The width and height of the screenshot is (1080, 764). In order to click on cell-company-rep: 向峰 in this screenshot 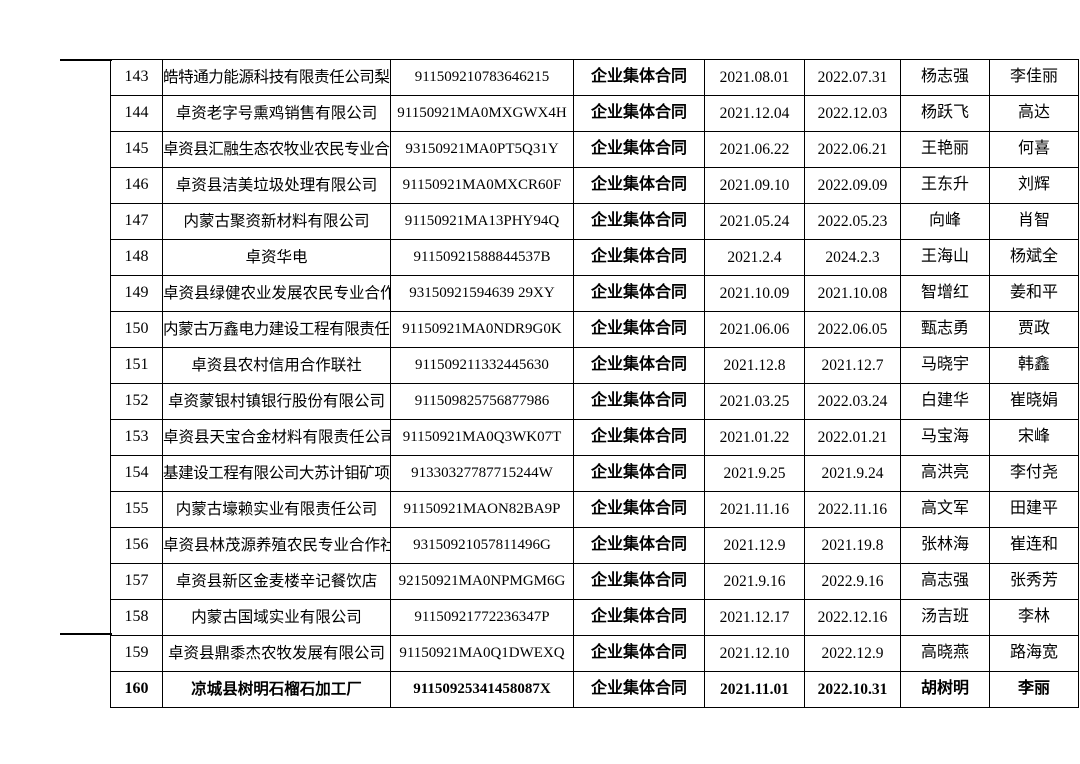, I will do `click(945, 221)`.